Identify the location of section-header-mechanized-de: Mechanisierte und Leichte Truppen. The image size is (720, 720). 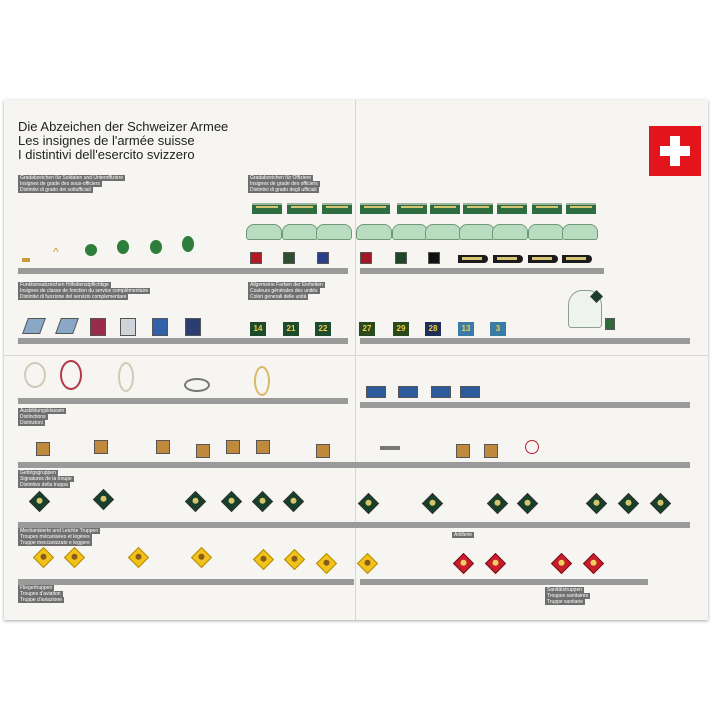
(59, 531).